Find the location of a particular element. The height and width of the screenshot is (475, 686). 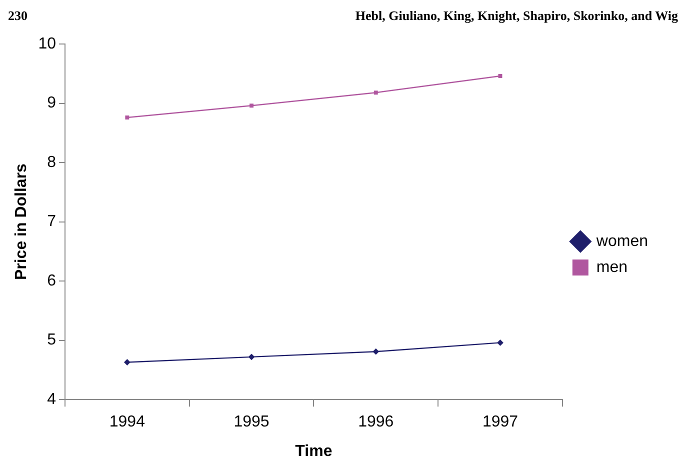

text: 230 is located at coordinates (18, 16).